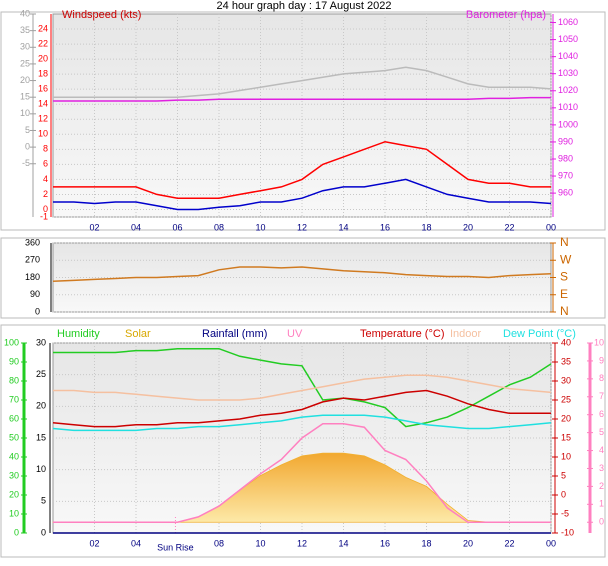 The height and width of the screenshot is (566, 608). What do you see at coordinates (551, 543) in the screenshot?
I see `x-tick-label: 00` at bounding box center [551, 543].